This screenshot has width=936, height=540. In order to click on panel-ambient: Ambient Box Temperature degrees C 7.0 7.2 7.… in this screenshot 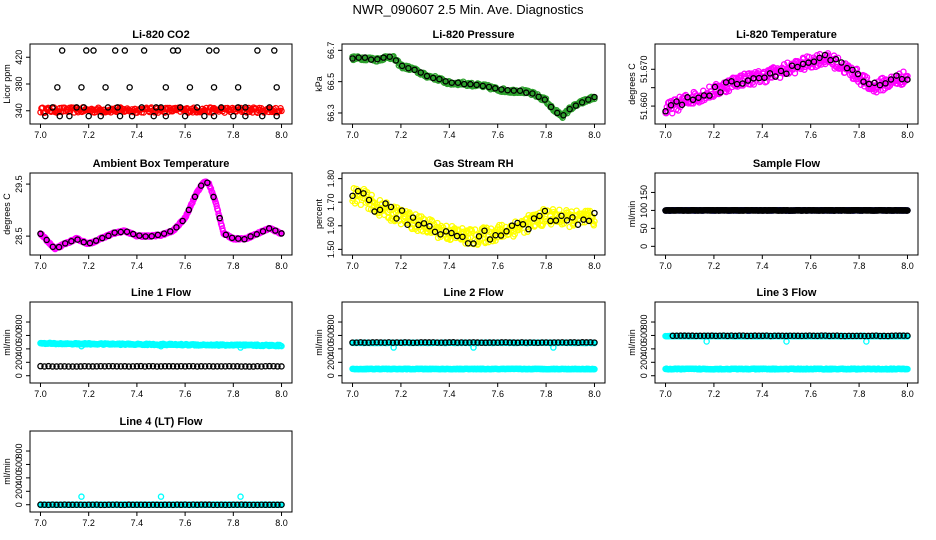, I will do `click(147, 214)`.